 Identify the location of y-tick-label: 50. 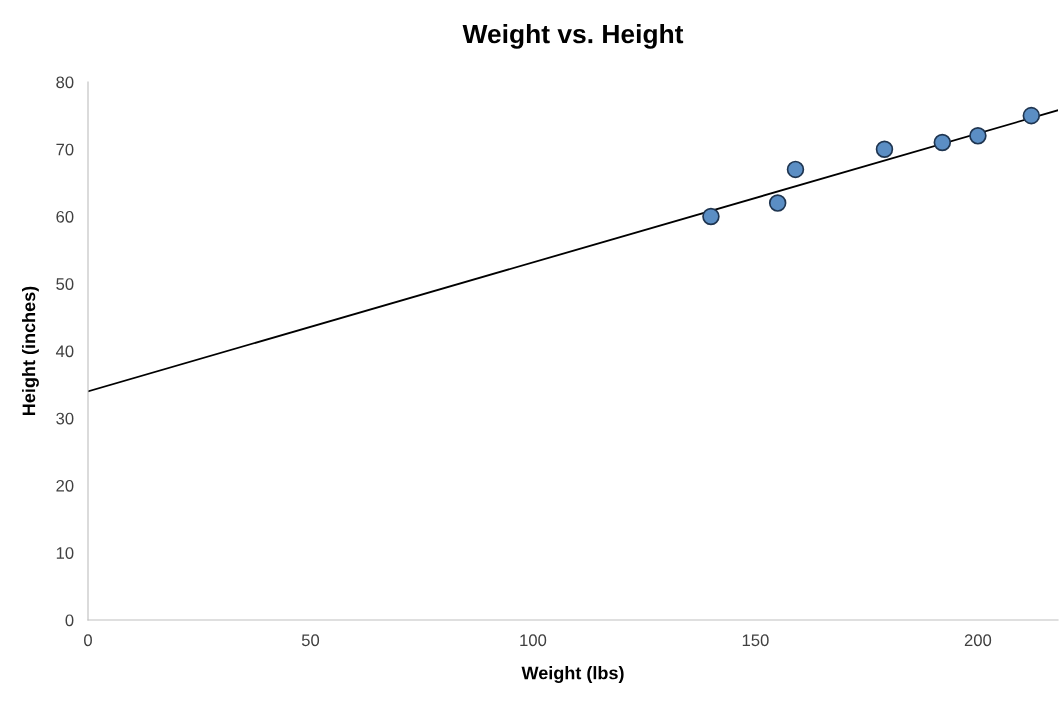
(65, 284).